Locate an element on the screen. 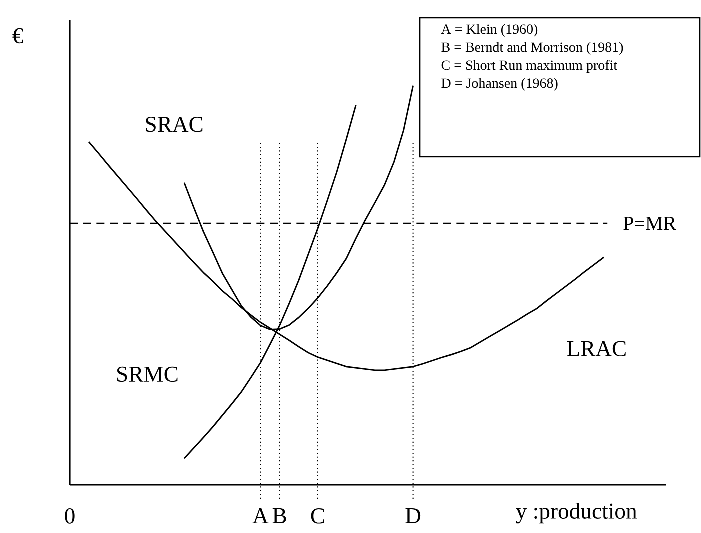 This screenshot has height=533, width=701. text: A = Klein (1960) is located at coordinates (489, 30).